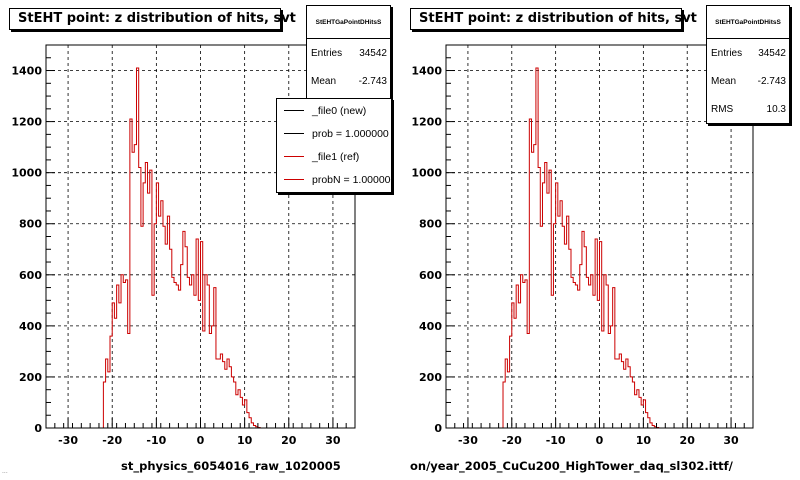 The image size is (800, 480). I want to click on legend-entry: probN = 1.000000, so click(334, 179).